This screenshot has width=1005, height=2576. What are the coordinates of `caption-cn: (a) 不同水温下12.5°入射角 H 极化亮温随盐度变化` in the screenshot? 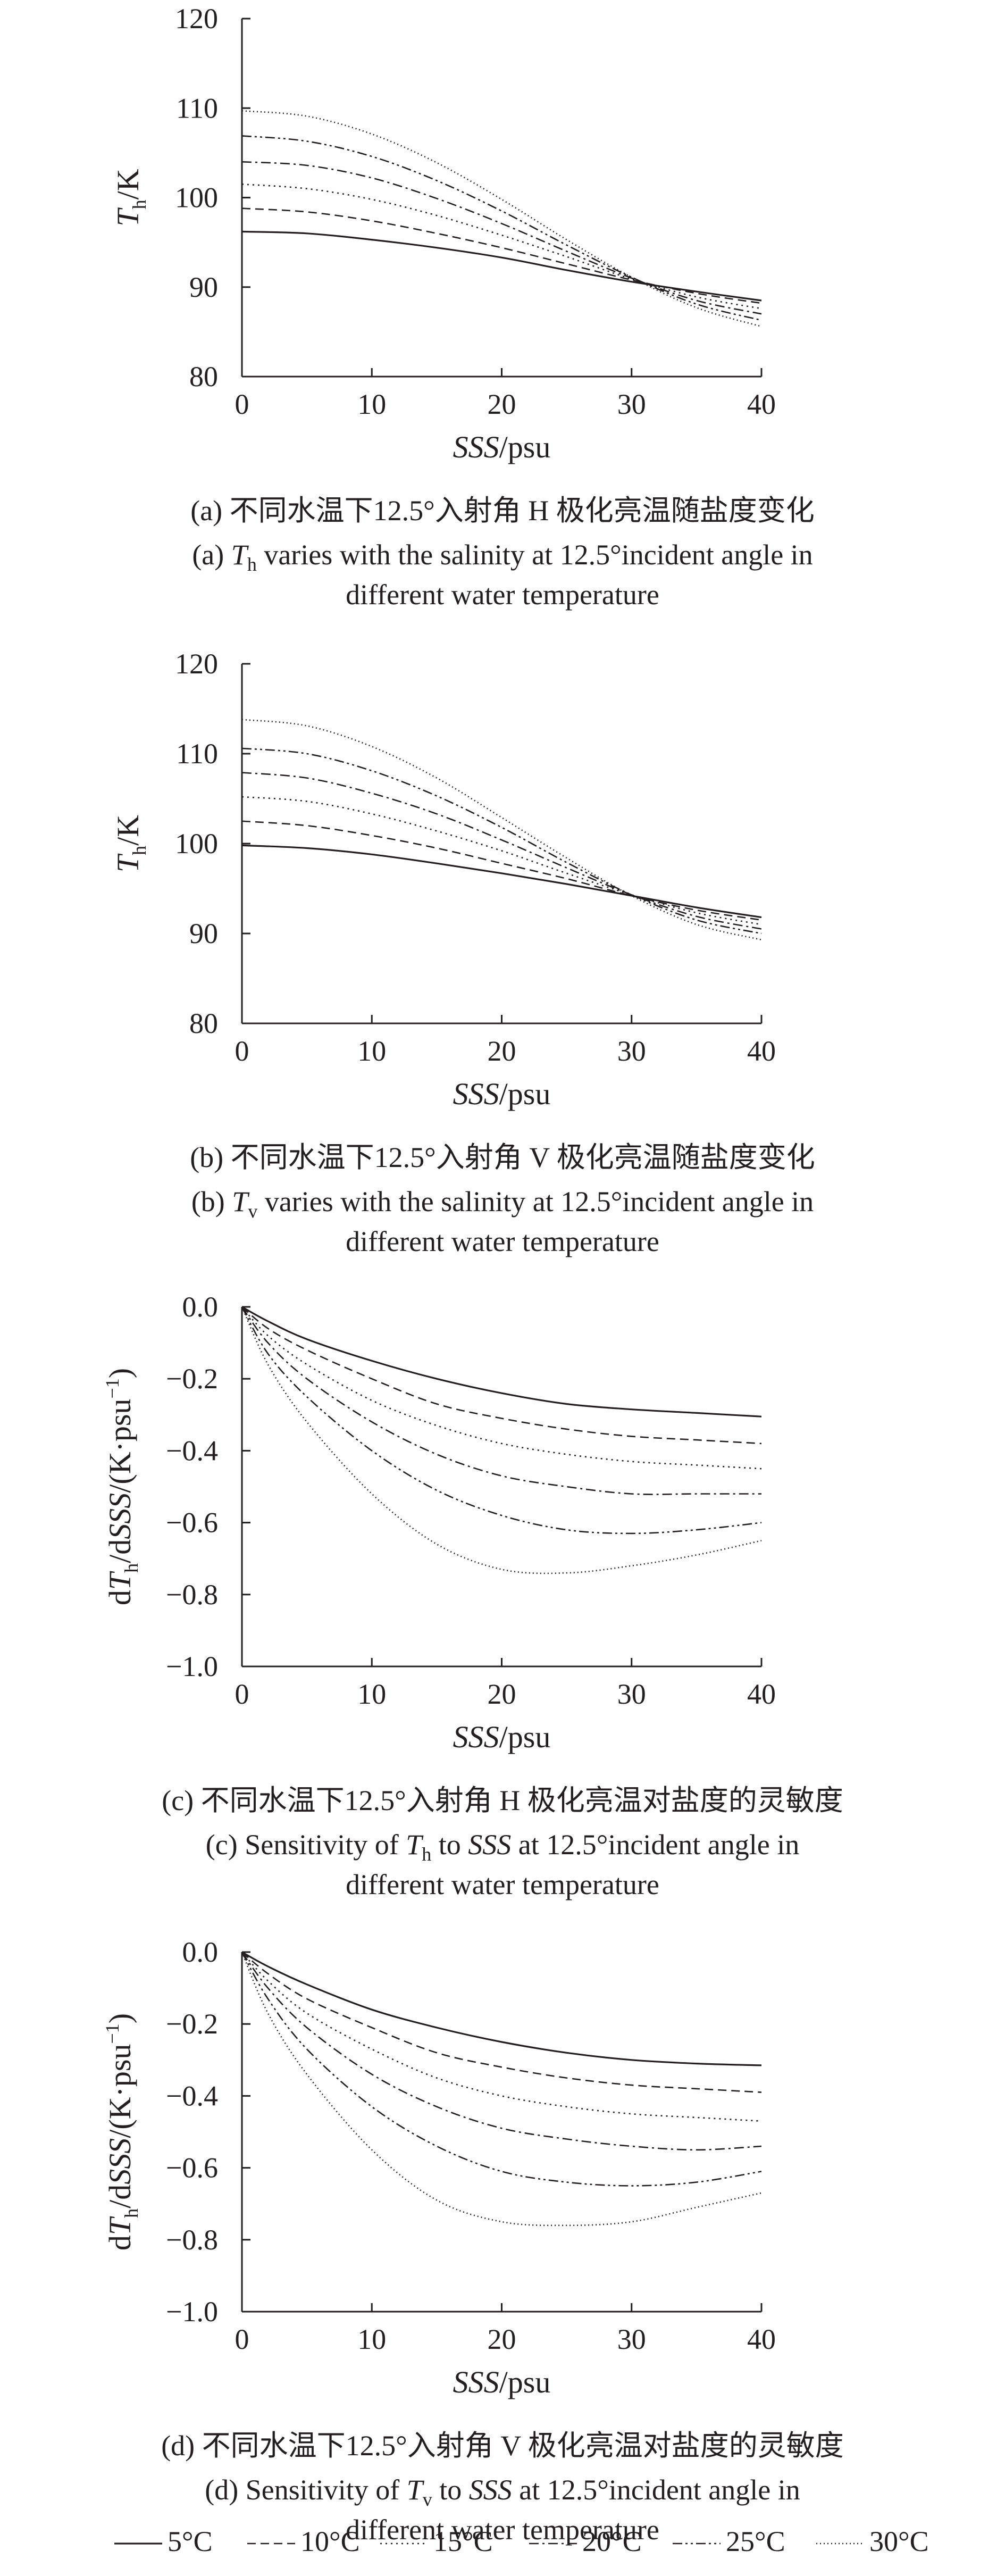 It's located at (502, 511).